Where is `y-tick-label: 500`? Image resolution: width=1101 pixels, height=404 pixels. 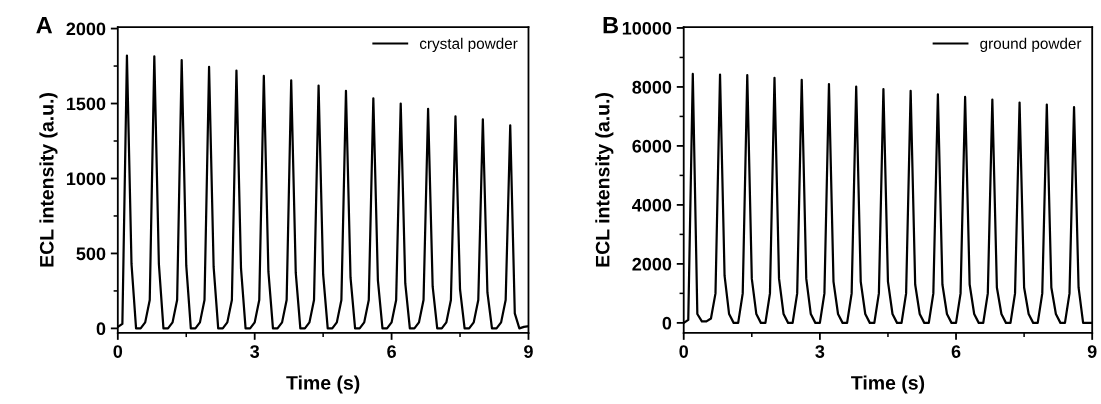
y-tick-label: 500 is located at coordinates (91, 254).